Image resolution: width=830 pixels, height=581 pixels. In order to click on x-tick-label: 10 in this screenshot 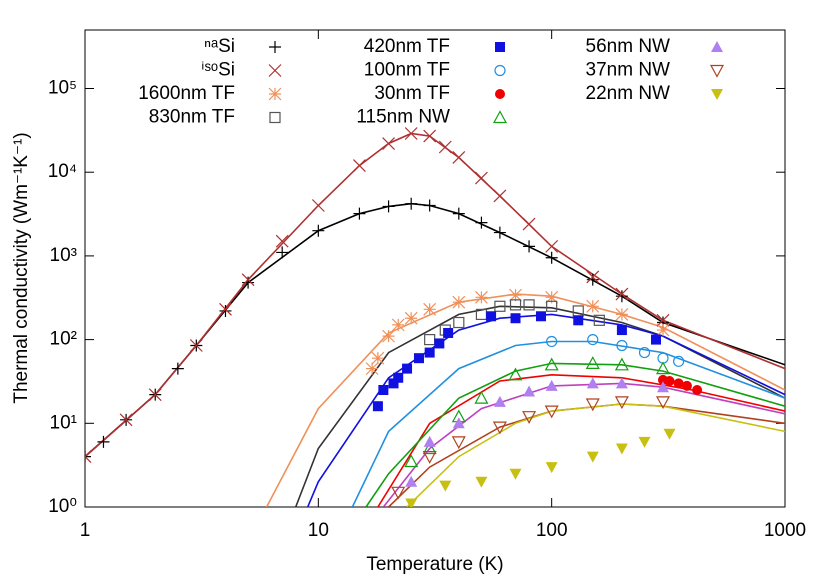, I will do `click(318, 530)`.